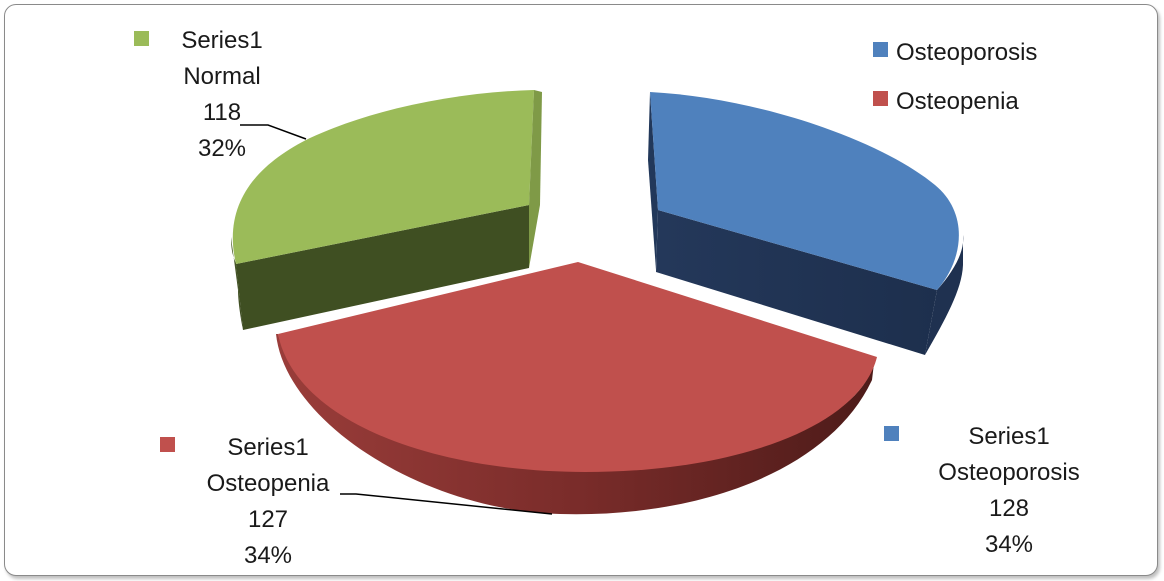 This screenshot has height=581, width=1164. What do you see at coordinates (880, 49) in the screenshot?
I see `legend-key-osteoporosis` at bounding box center [880, 49].